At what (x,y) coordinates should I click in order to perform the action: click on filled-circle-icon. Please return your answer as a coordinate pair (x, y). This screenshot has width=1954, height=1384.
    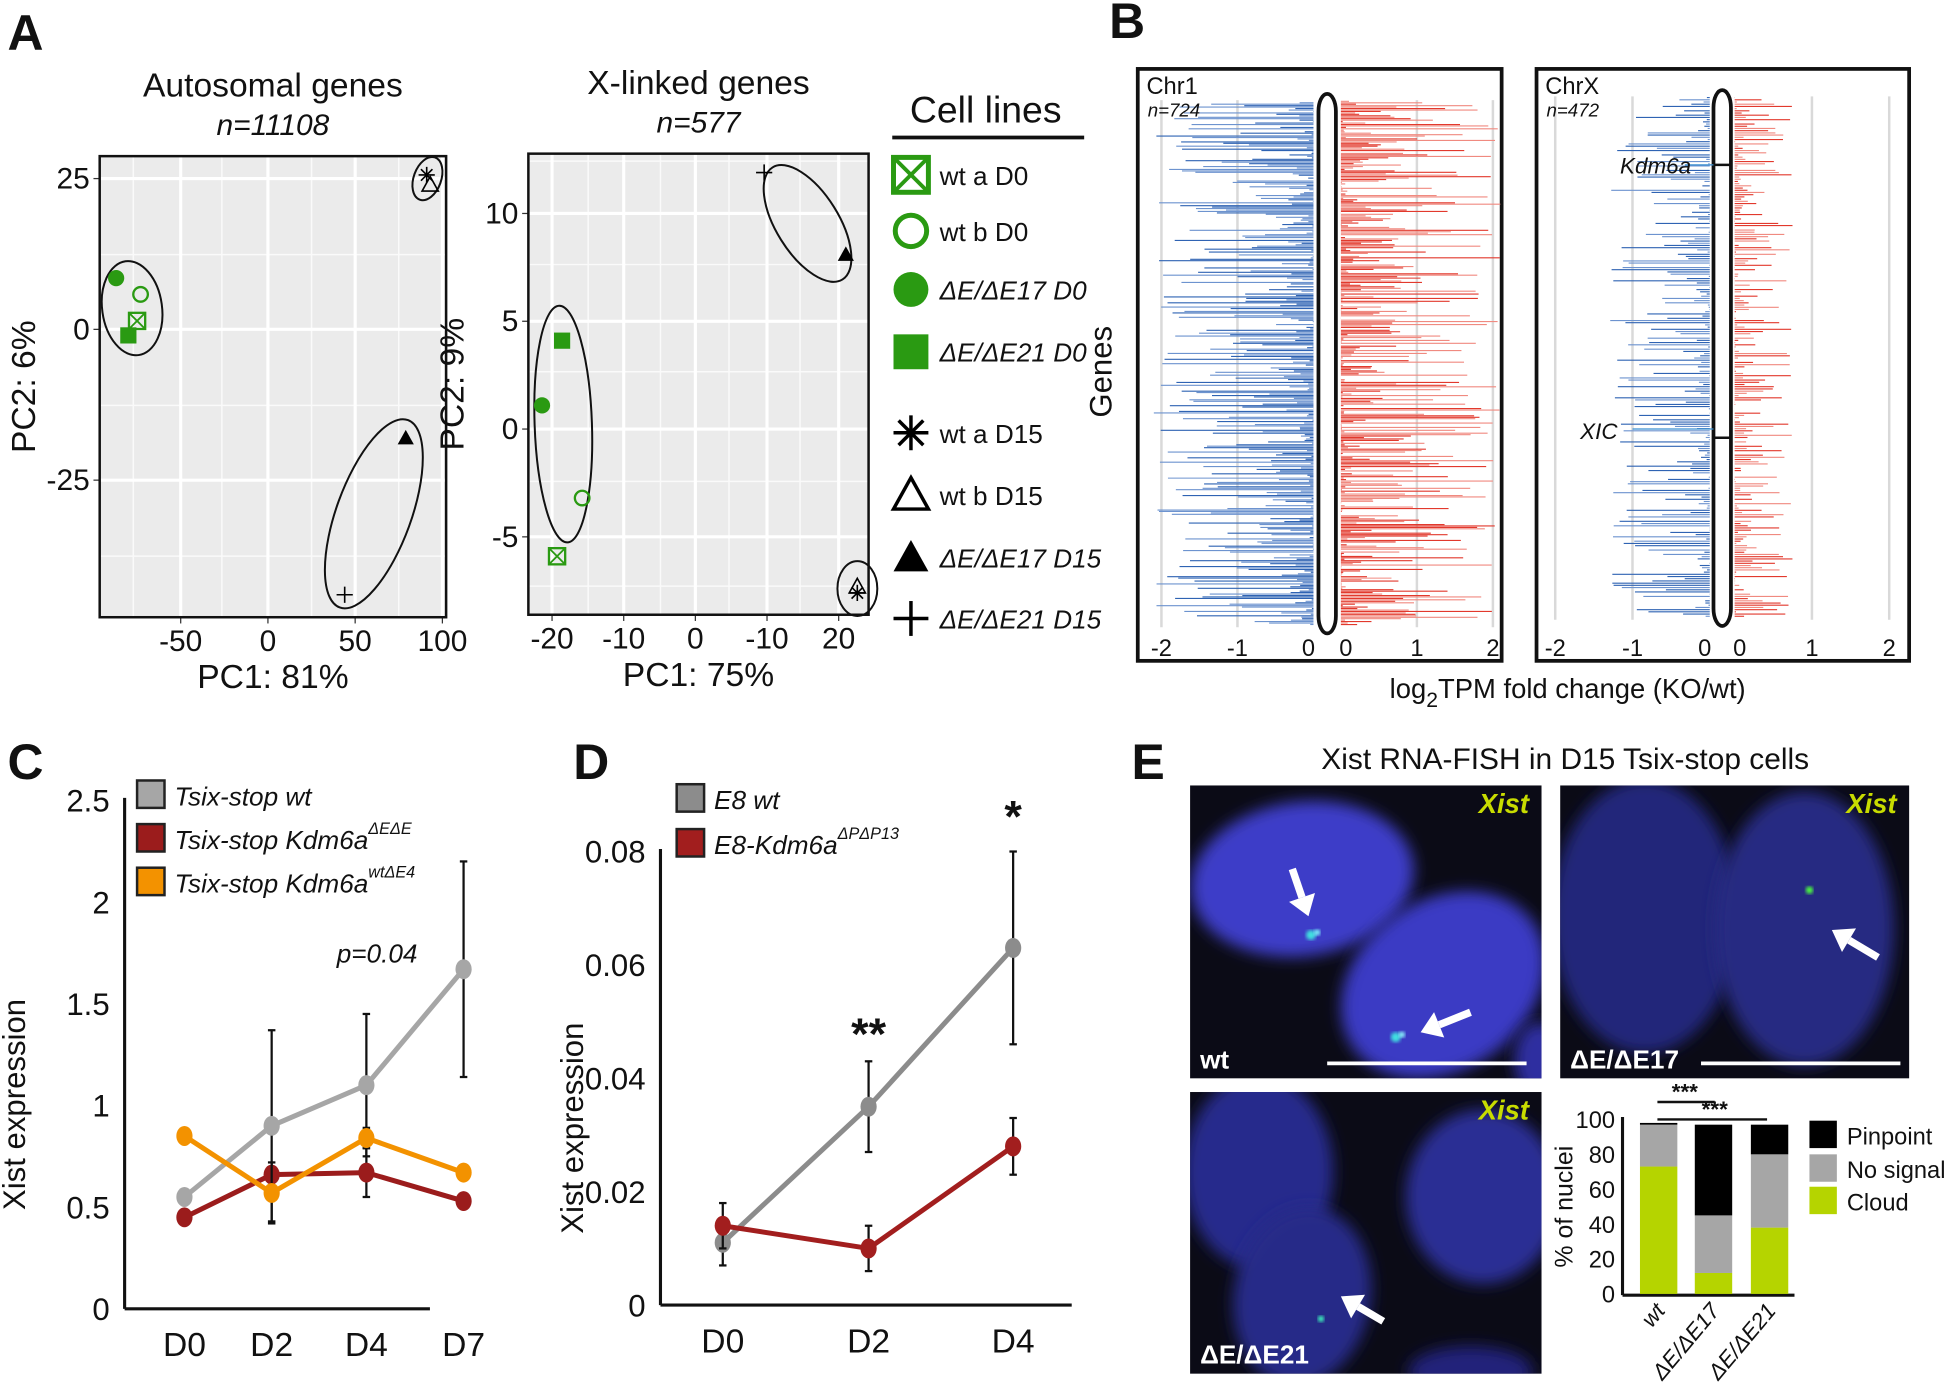
    Looking at the image, I should click on (911, 289).